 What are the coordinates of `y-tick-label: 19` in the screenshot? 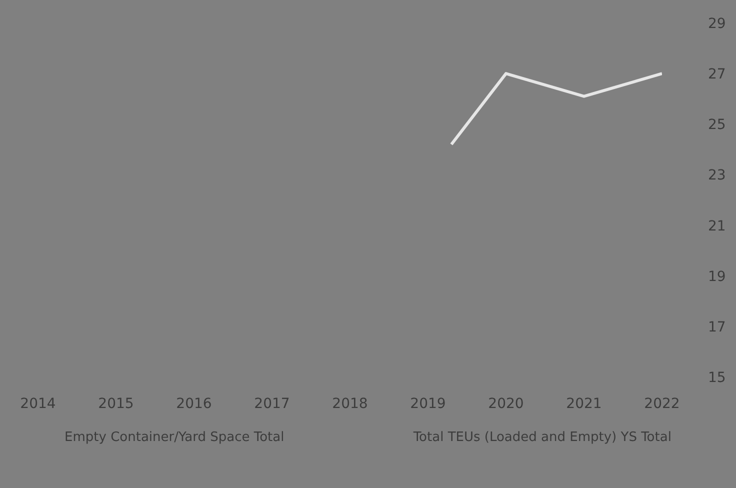 It's located at (717, 276).